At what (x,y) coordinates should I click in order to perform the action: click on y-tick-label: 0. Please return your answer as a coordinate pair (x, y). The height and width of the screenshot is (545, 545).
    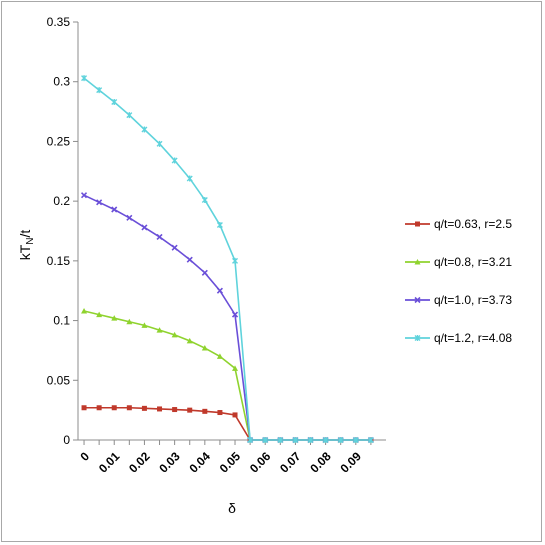
    Looking at the image, I should click on (66, 440).